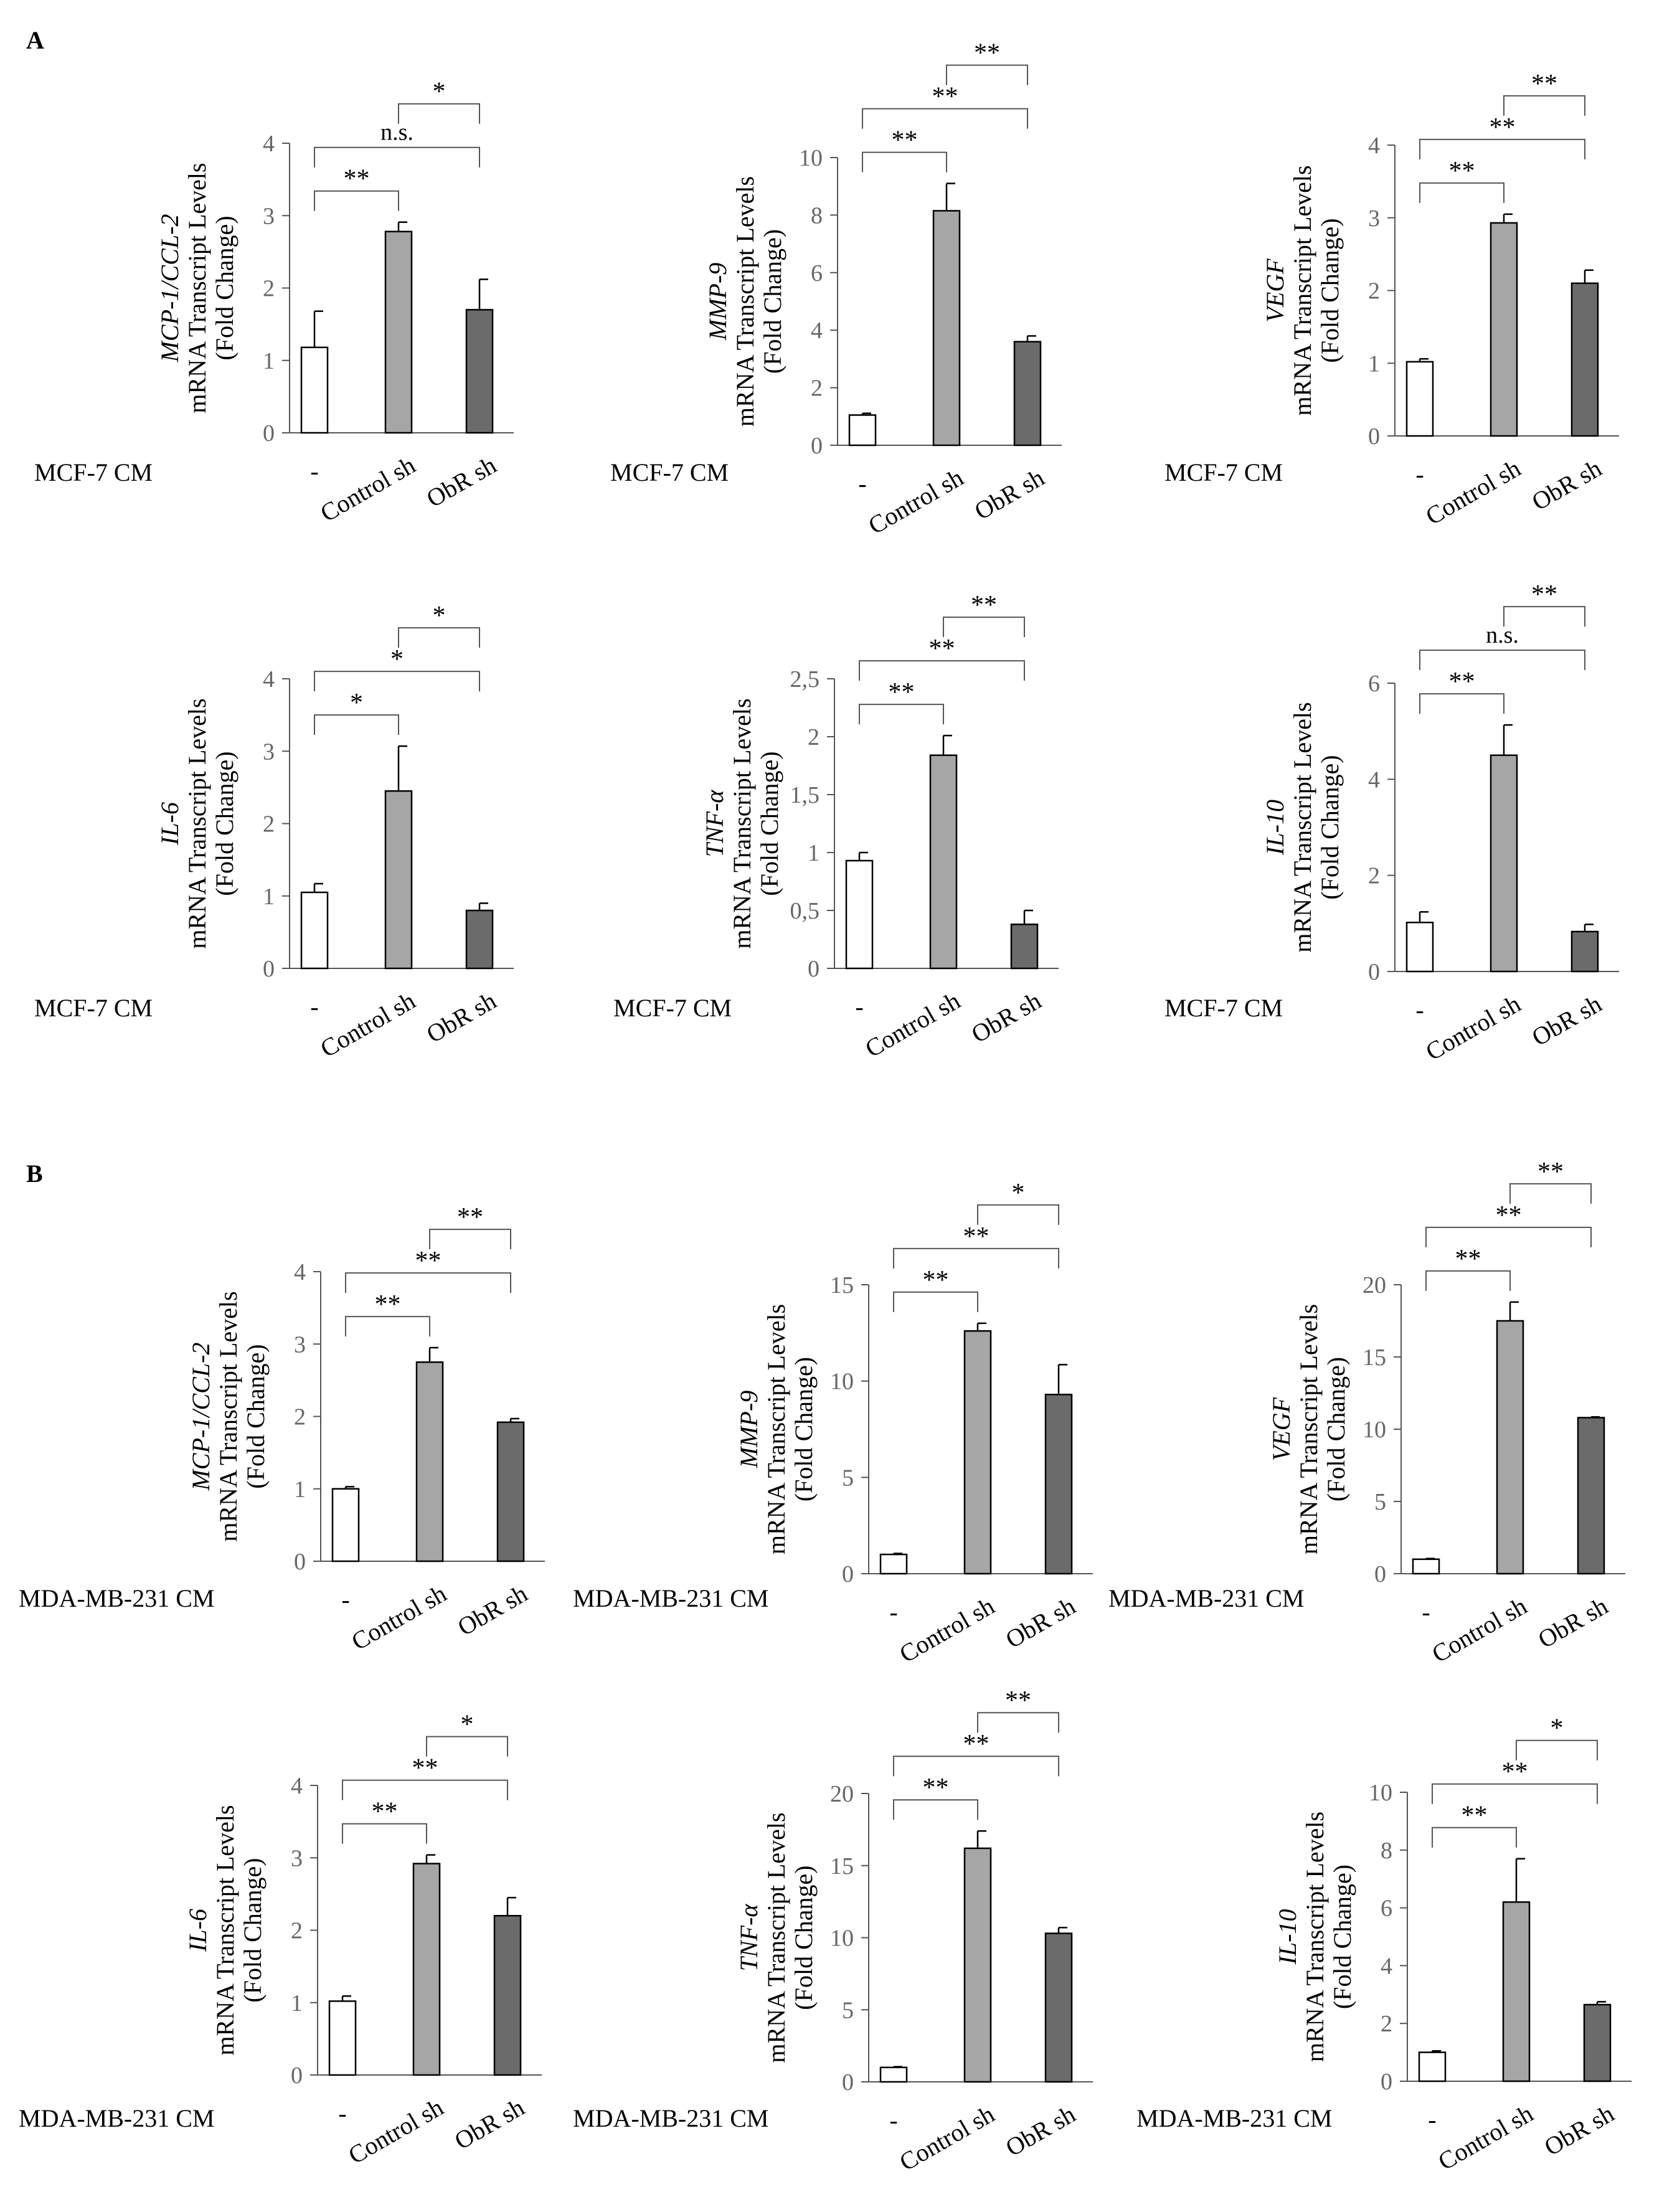 The image size is (1672, 2212). Describe the element at coordinates (1308, 1429) in the screenshot. I see `y-axis-title: VEGF mRNA Transcript Levels (Fold Change)` at that location.